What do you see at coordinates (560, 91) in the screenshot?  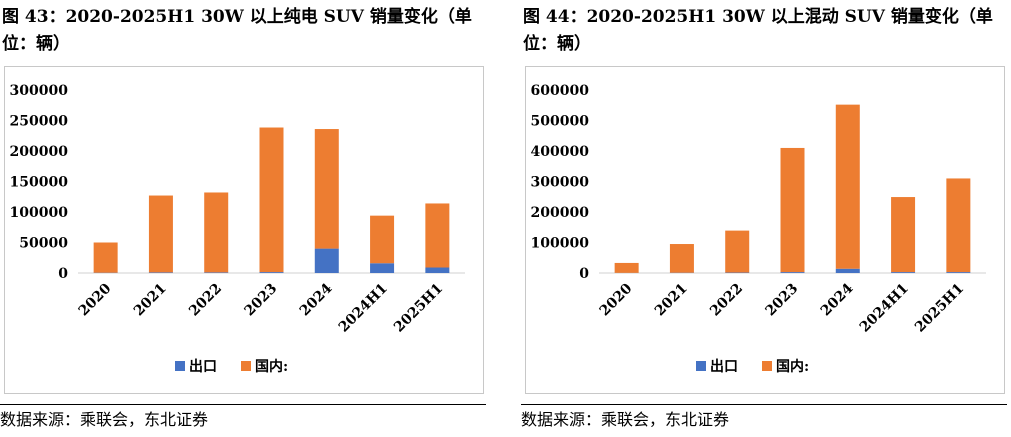 I see `y-tick-label: 600000` at bounding box center [560, 91].